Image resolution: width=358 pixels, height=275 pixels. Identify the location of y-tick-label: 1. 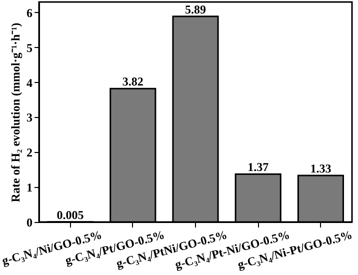
(29, 187).